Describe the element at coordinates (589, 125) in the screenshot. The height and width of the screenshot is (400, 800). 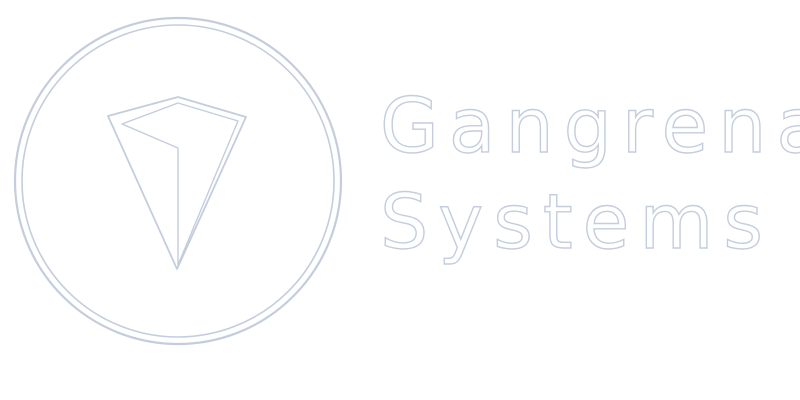
I see `brand-name-line-1: Gangrena` at that location.